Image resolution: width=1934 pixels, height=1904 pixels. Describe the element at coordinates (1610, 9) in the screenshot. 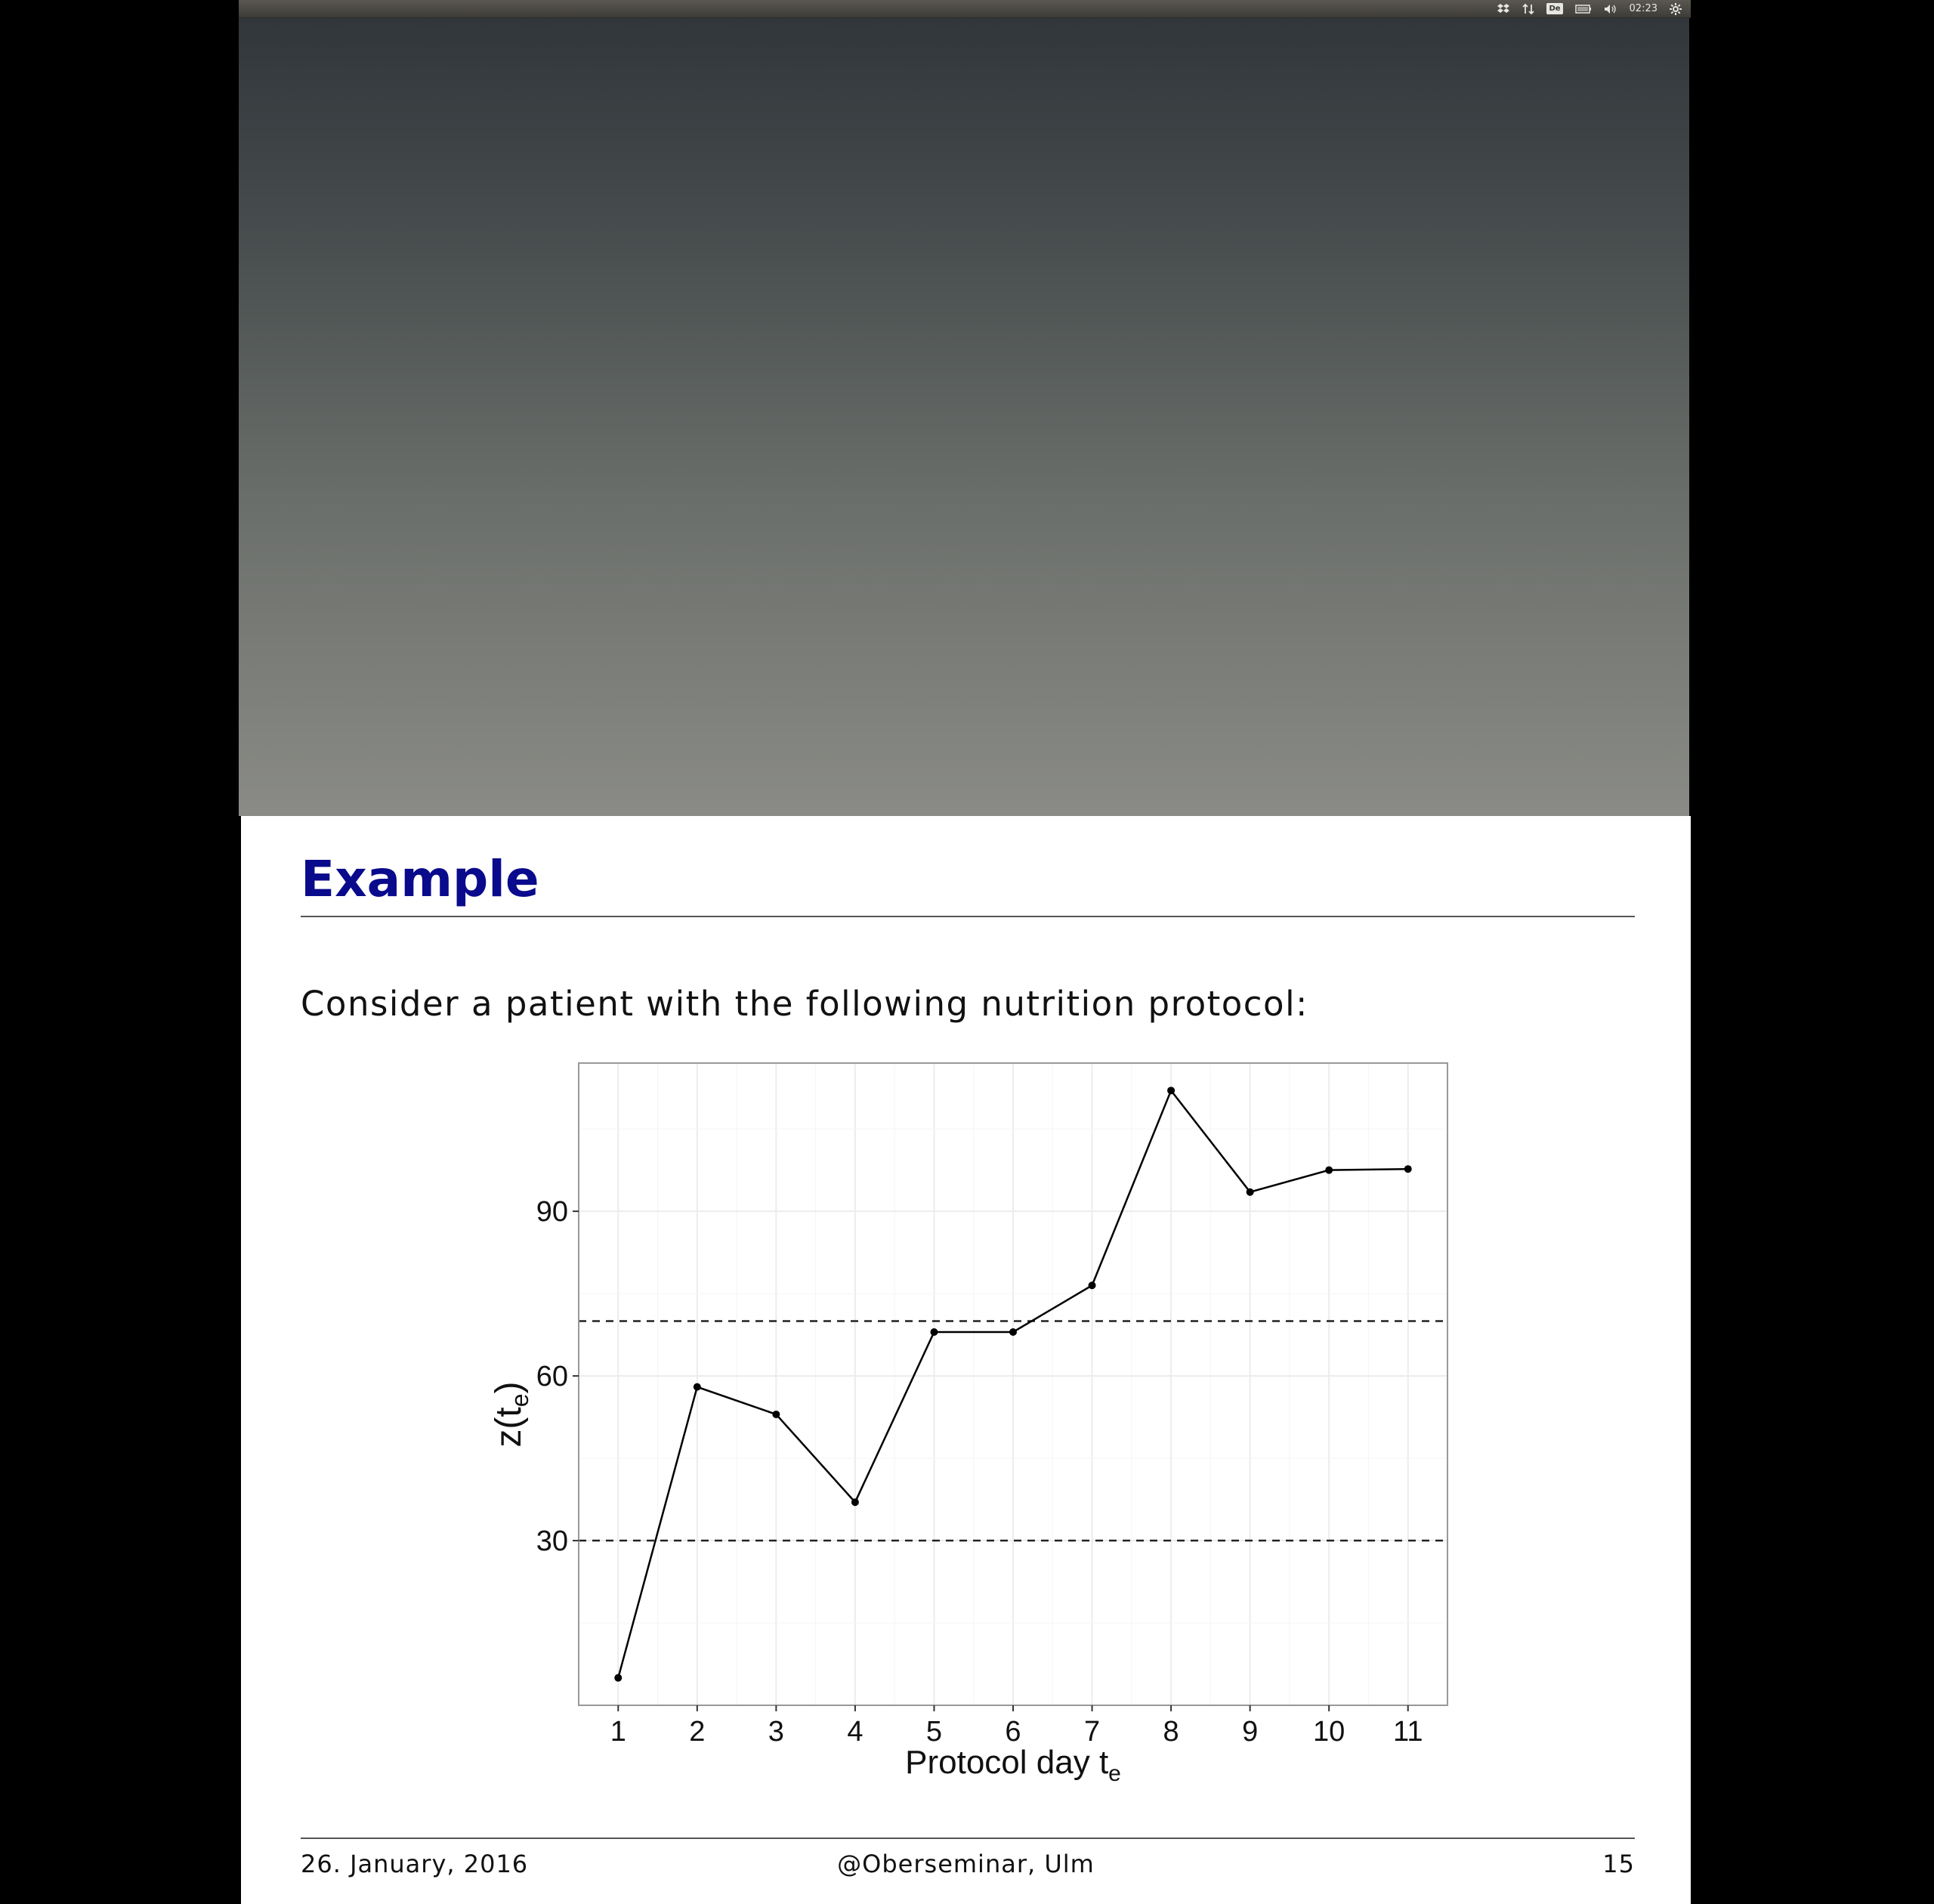

I see `volume-icon` at that location.